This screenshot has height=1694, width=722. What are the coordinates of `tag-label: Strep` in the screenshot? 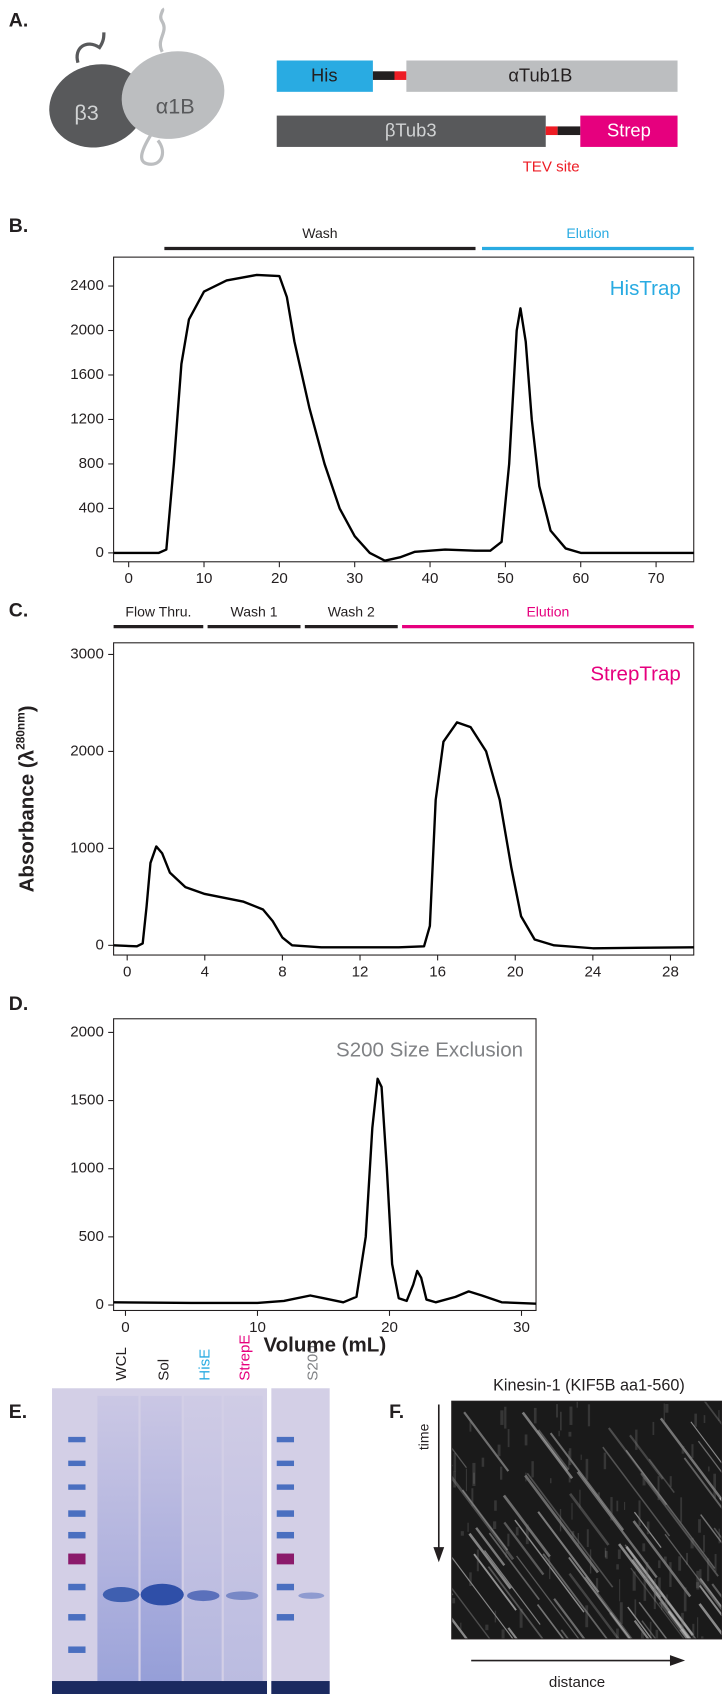 It's located at (629, 130).